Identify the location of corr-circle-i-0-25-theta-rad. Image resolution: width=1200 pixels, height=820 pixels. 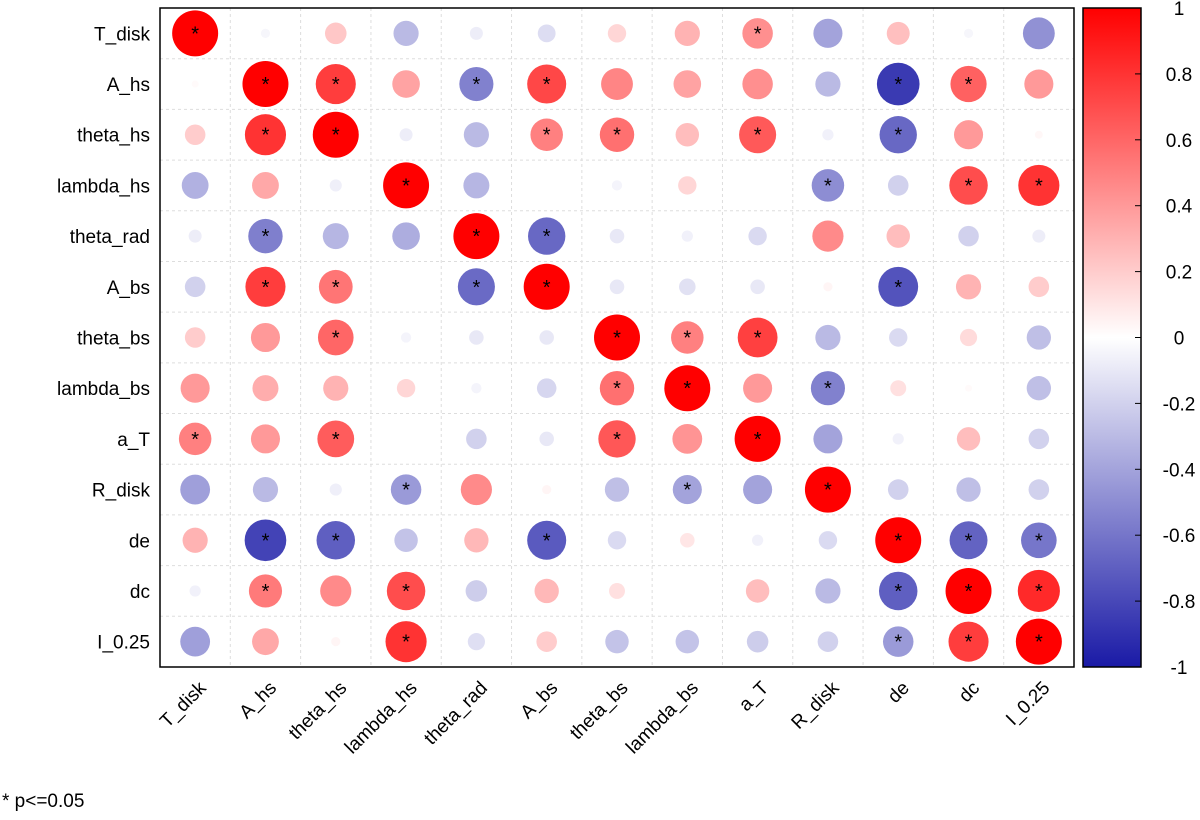
(476, 642).